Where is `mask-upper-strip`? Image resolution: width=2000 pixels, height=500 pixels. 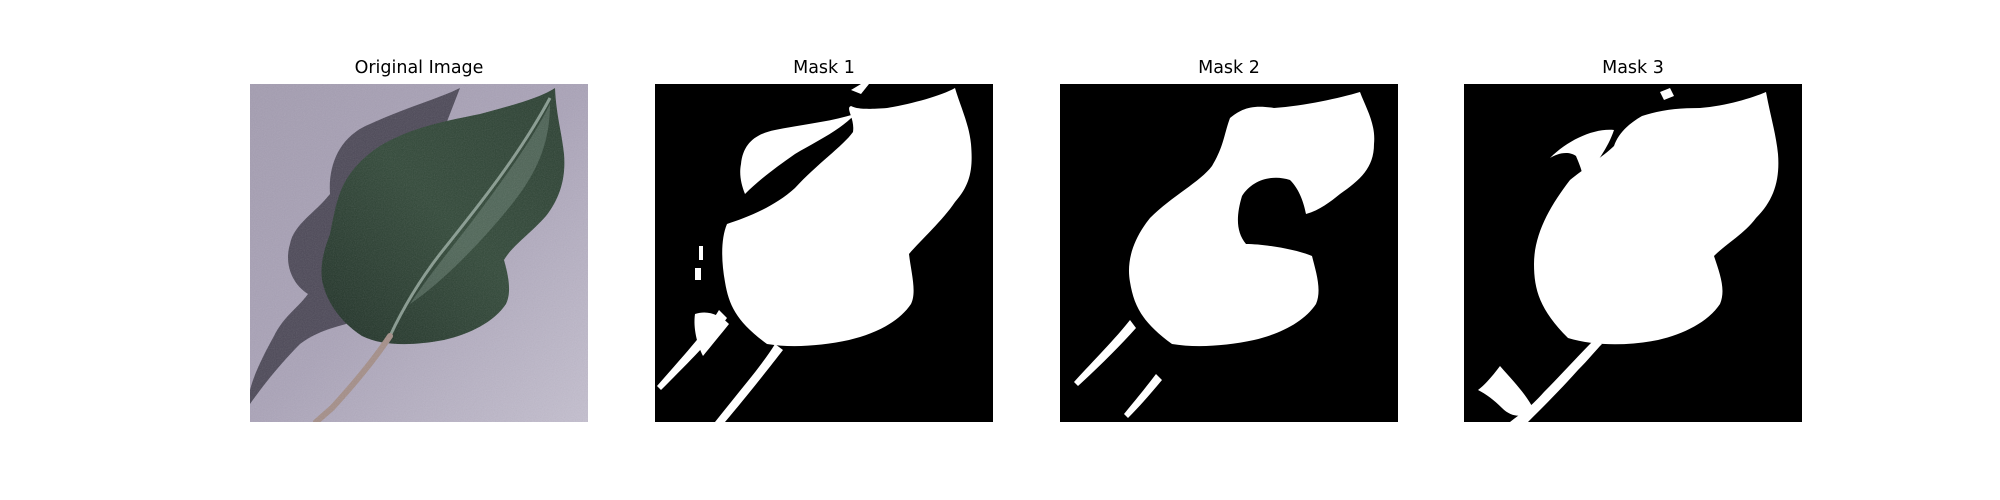
mask-upper-strip is located at coordinates (797, 154).